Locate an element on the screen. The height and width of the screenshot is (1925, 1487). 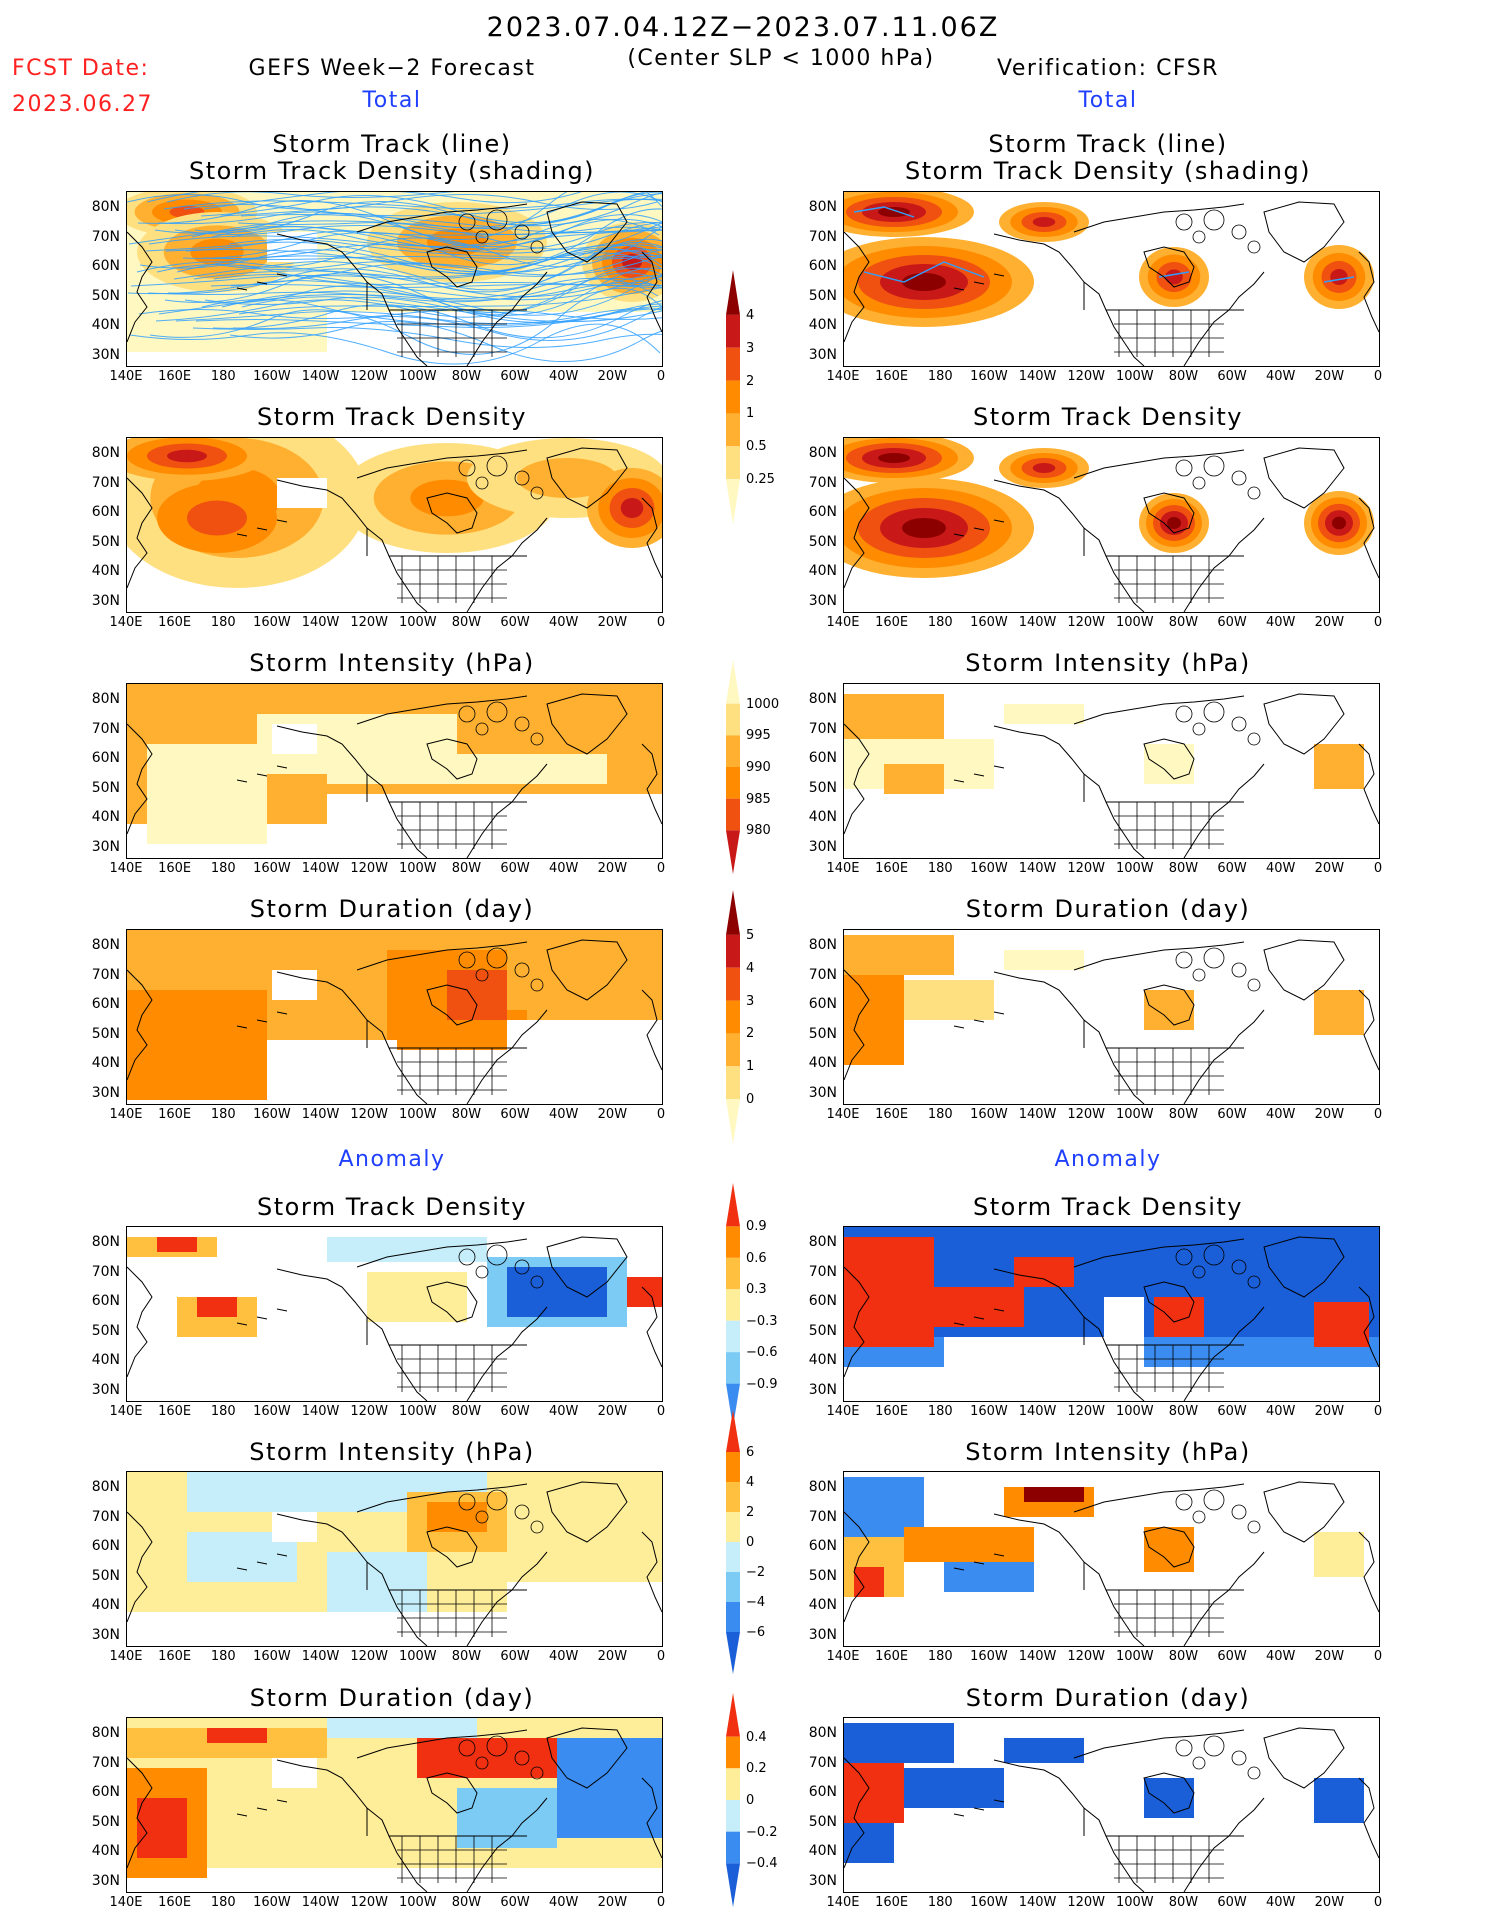
right-title-duration: Storm Duration (day) is located at coordinates (1108, 909).